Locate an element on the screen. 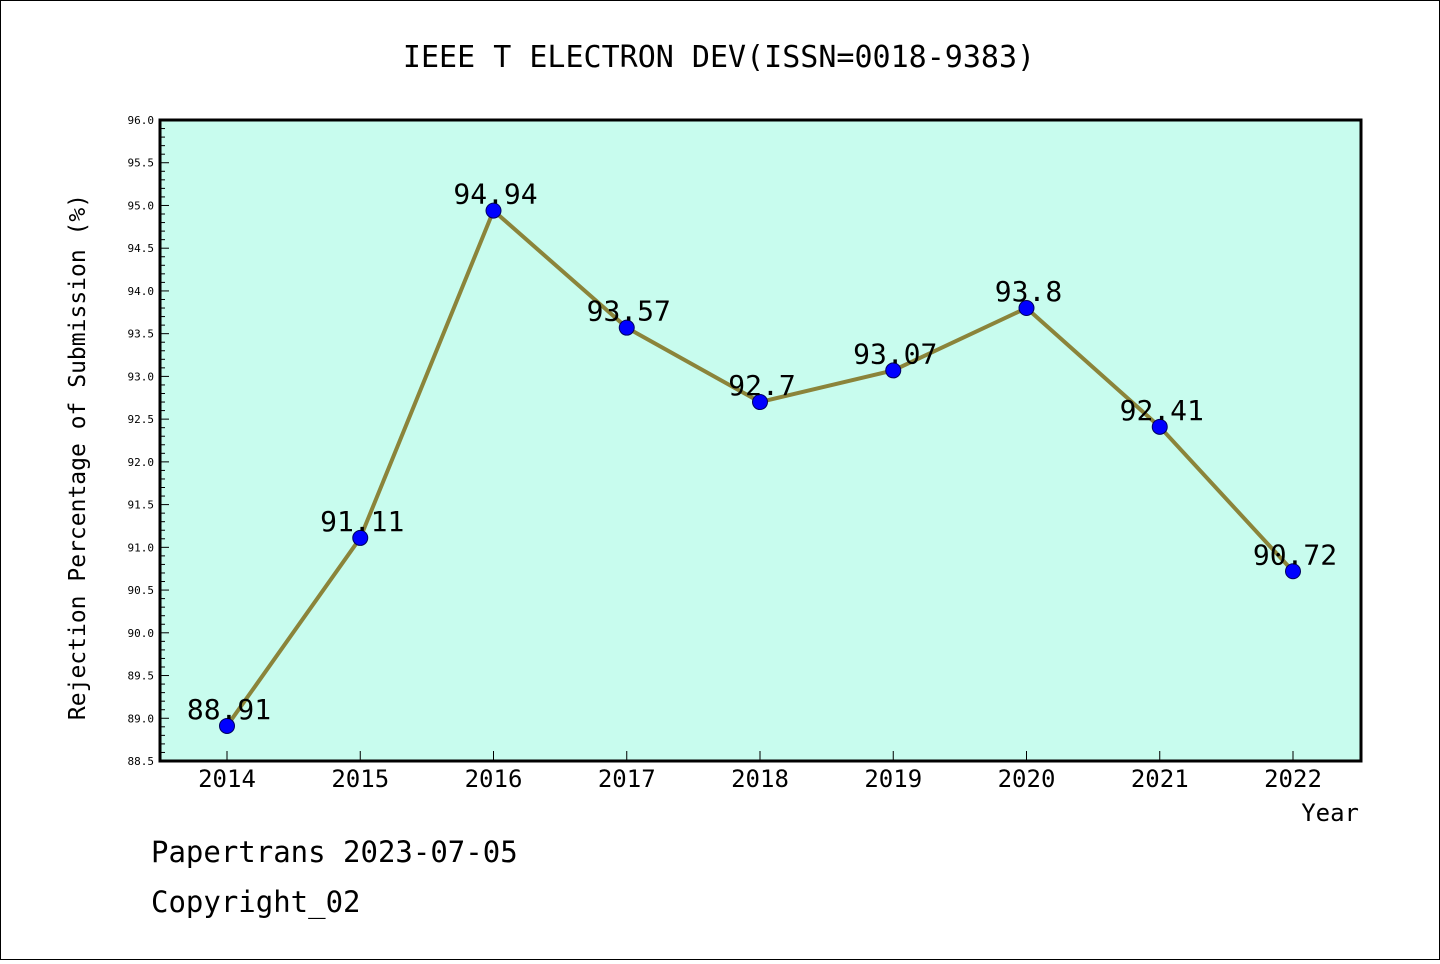 The image size is (1440, 964). y-tick-label: 95.5 is located at coordinates (141, 163).